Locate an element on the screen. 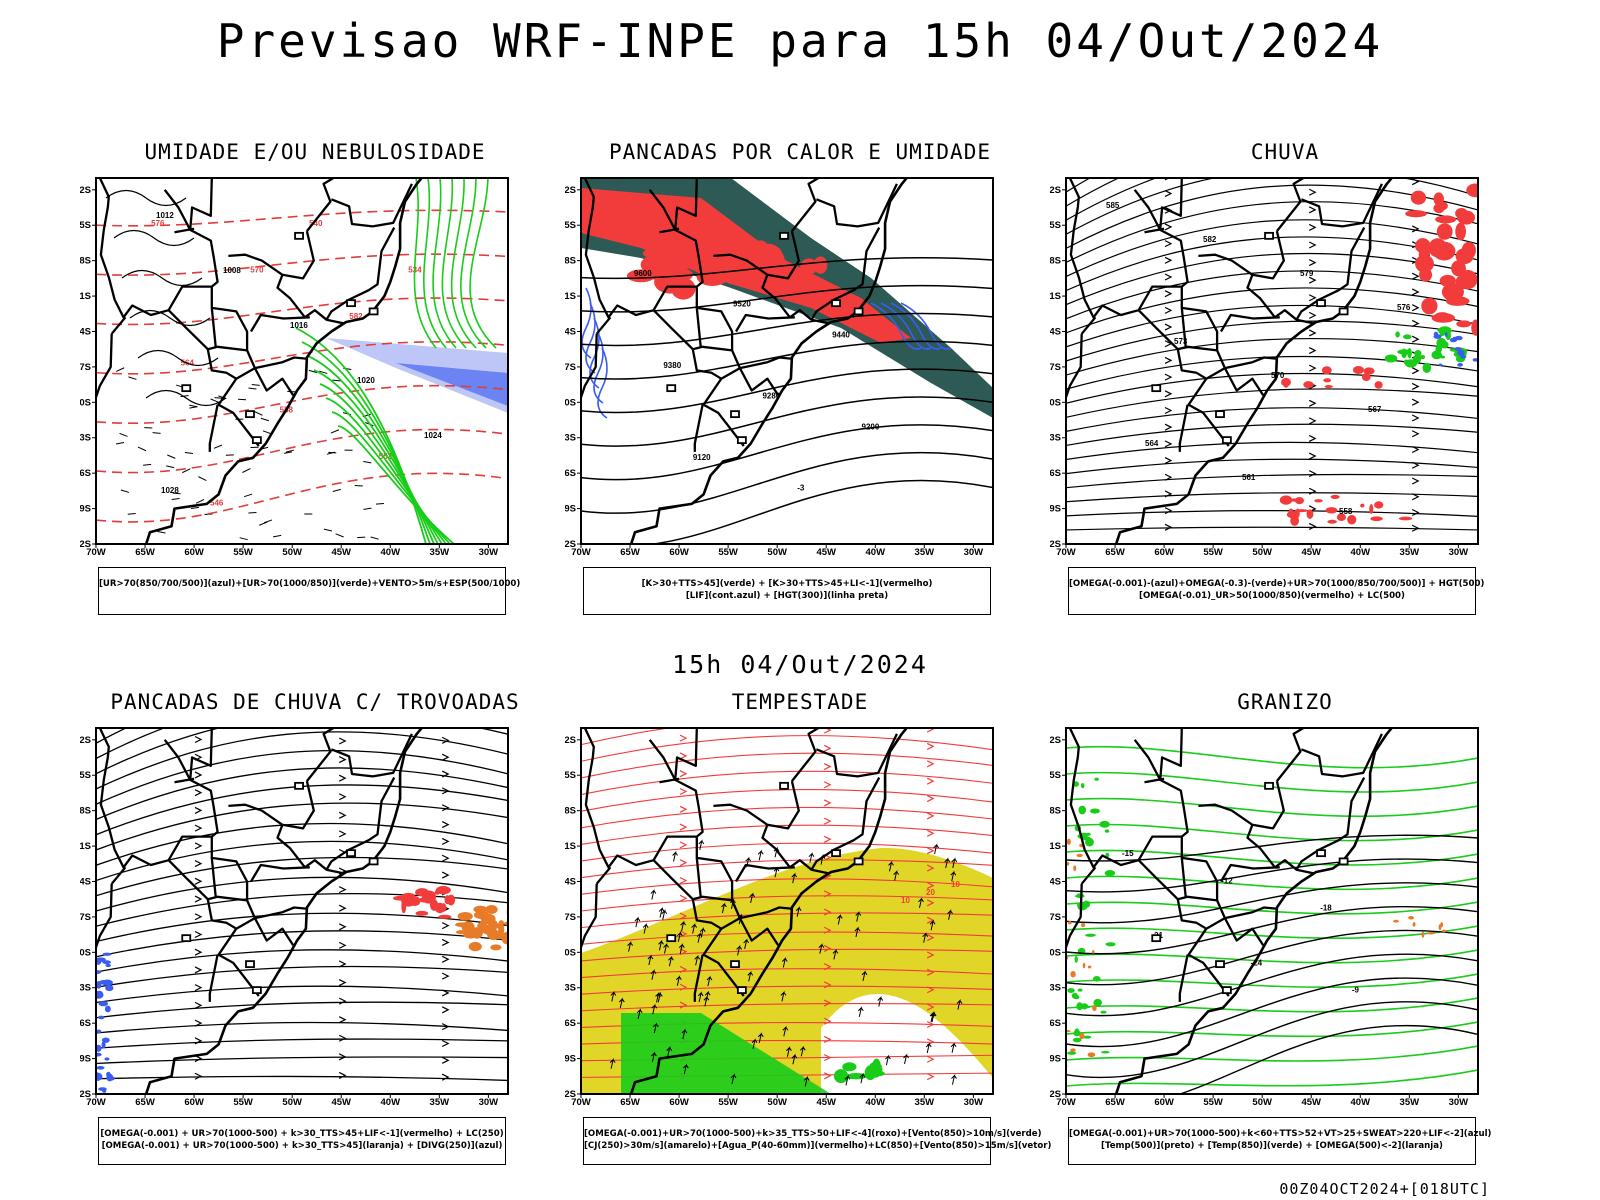  lif-contour is located at coordinates (586, 323).